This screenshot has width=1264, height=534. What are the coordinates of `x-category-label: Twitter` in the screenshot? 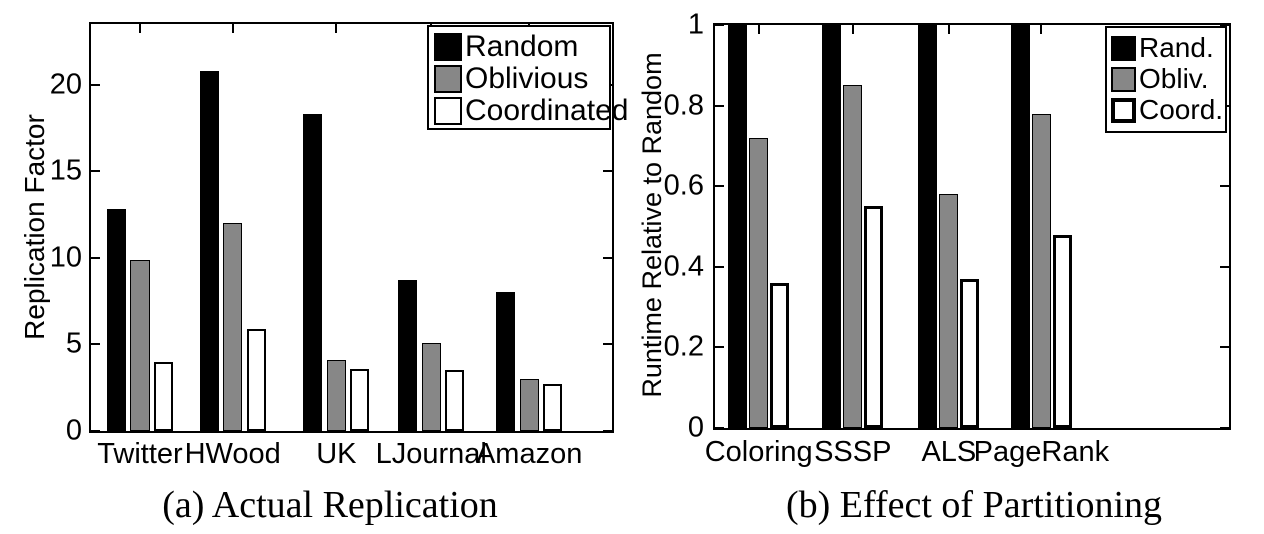 It's located at (140, 454).